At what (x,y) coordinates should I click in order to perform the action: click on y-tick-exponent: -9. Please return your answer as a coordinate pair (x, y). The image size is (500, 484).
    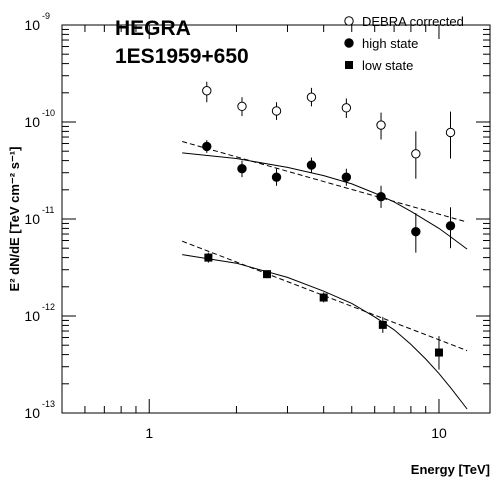
    Looking at the image, I should click on (46, 16).